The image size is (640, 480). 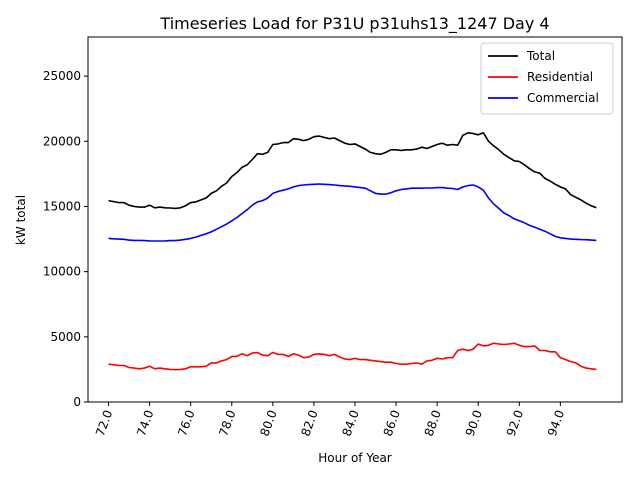 I want to click on legend-label-residential: Residential, so click(x=560, y=77).